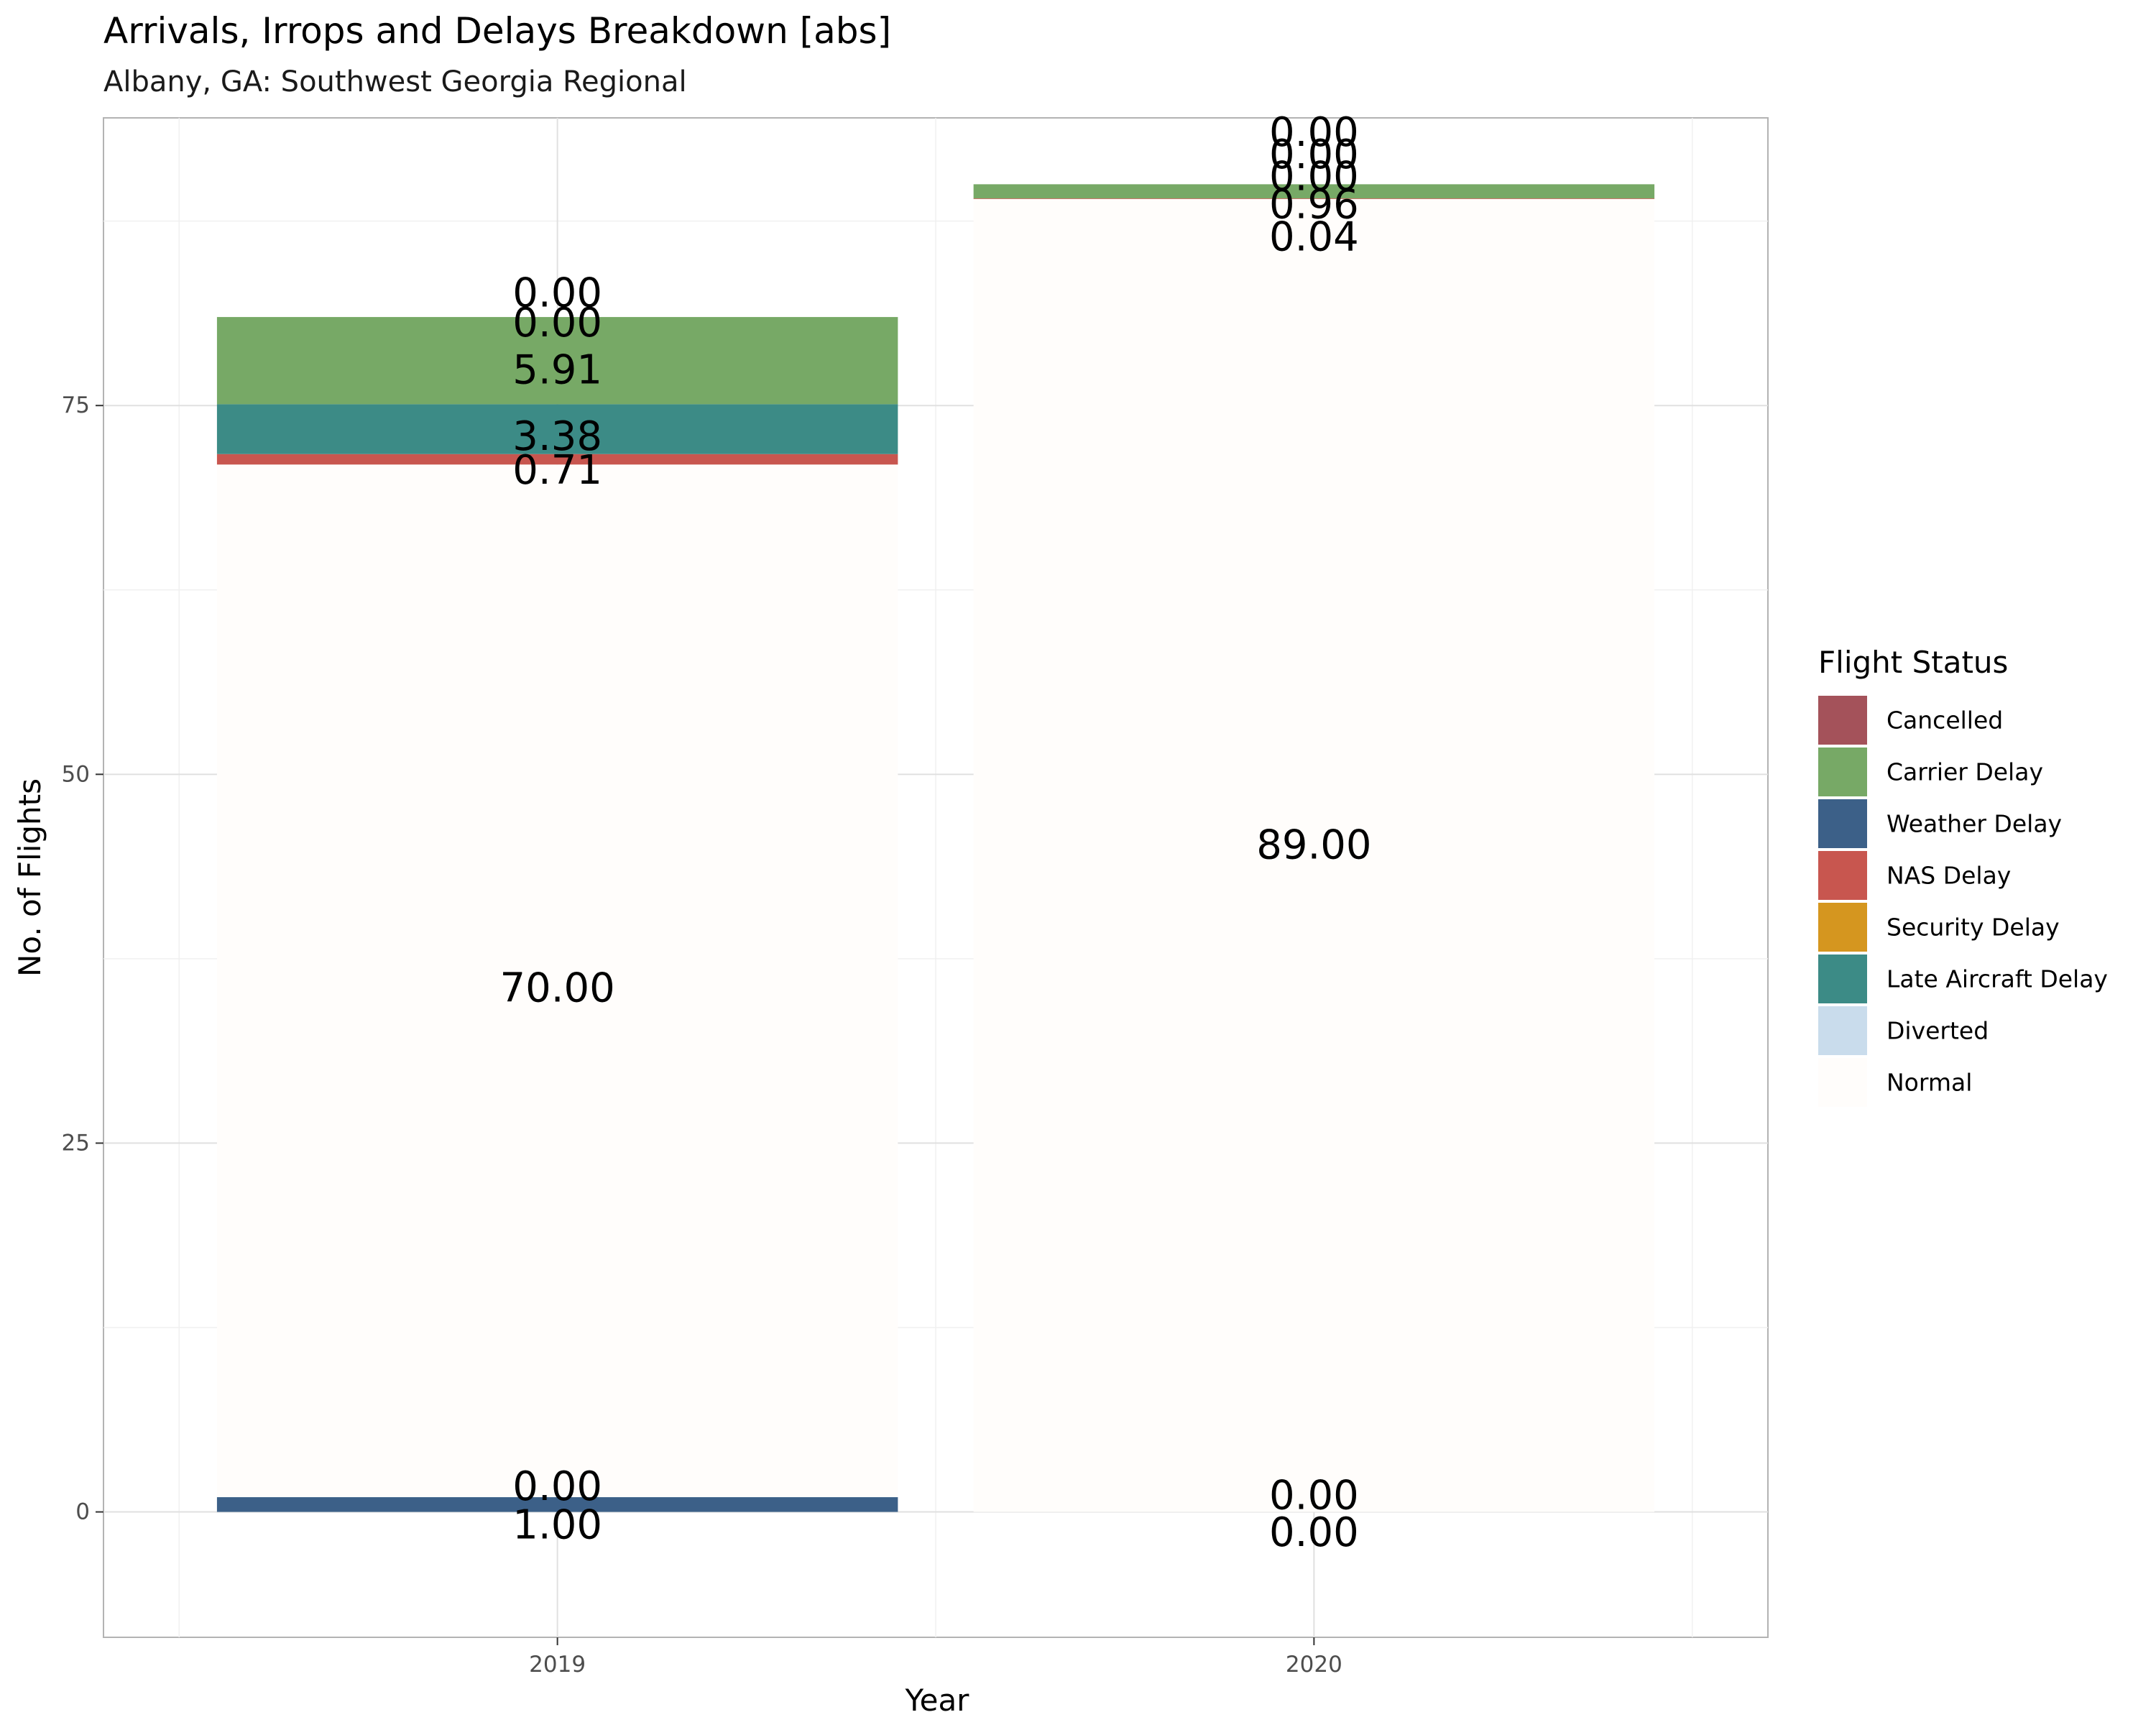 This screenshot has height=1725, width=2156. What do you see at coordinates (76, 405) in the screenshot?
I see `y-tick-label: 75` at bounding box center [76, 405].